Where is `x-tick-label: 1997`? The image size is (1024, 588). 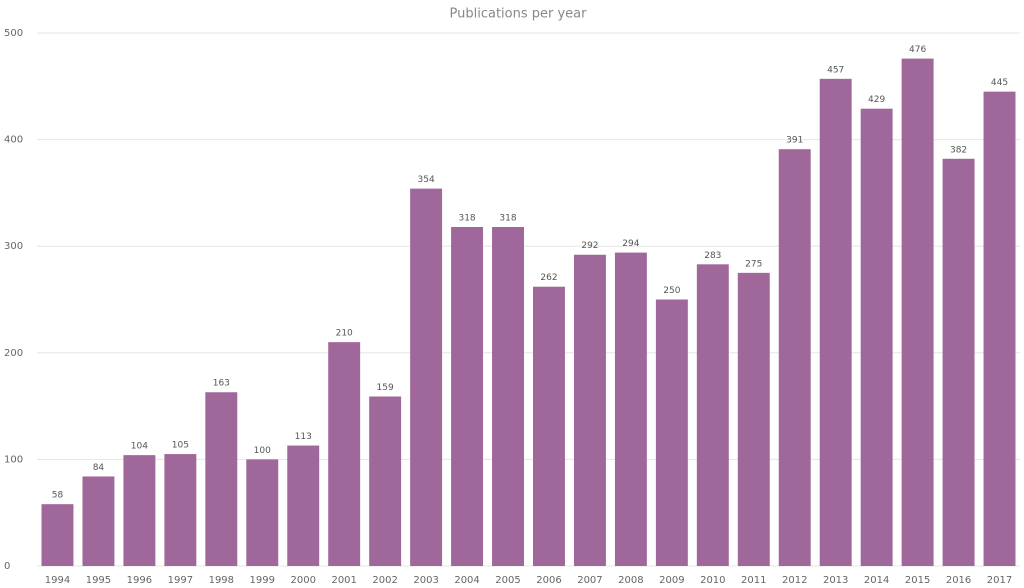 x-tick-label: 1997 is located at coordinates (180, 580).